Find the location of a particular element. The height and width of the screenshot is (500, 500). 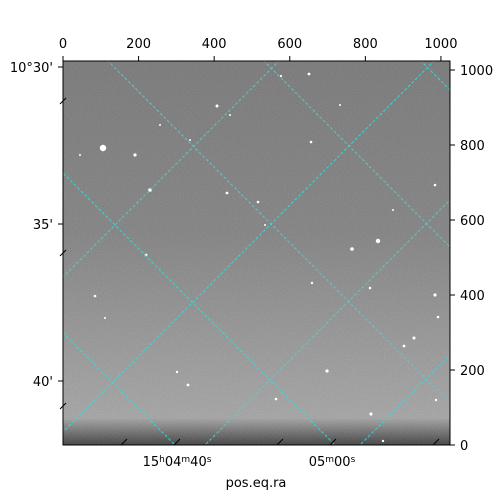

top-tick-label: 800 is located at coordinates (365, 44).